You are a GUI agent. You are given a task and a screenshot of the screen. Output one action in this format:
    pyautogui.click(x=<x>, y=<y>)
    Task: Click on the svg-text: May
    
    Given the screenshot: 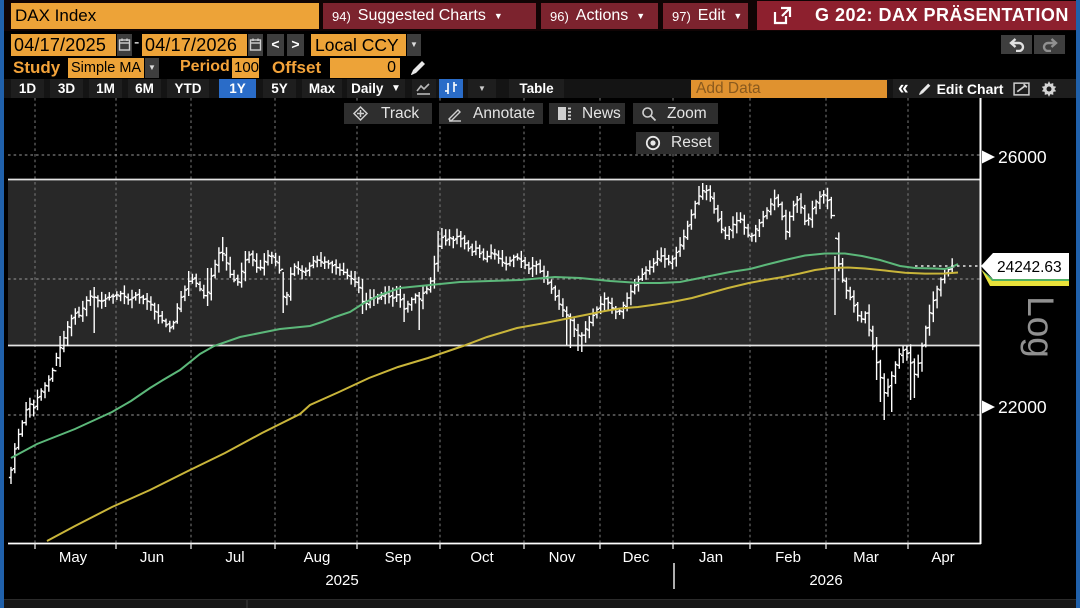 What is the action you would take?
    pyautogui.click(x=73, y=557)
    